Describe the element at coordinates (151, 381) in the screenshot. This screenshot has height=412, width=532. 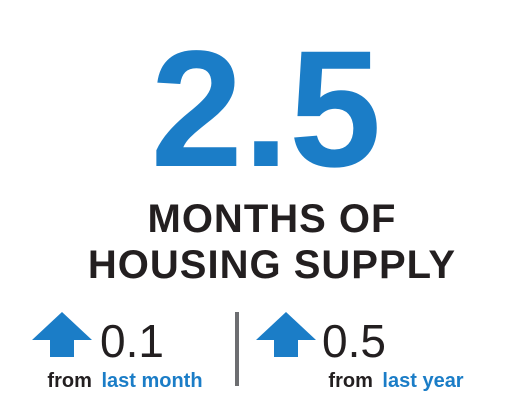
I see `change-period: last month` at that location.